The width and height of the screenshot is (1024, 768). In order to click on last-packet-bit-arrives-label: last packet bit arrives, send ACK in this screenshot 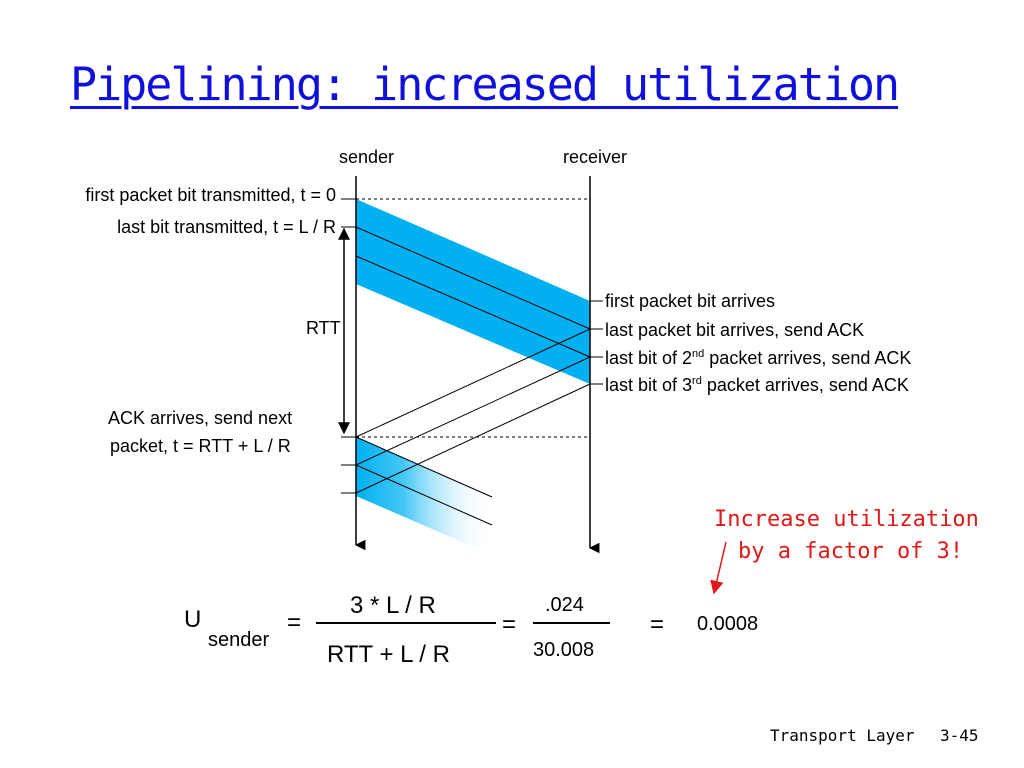, I will do `click(735, 330)`.